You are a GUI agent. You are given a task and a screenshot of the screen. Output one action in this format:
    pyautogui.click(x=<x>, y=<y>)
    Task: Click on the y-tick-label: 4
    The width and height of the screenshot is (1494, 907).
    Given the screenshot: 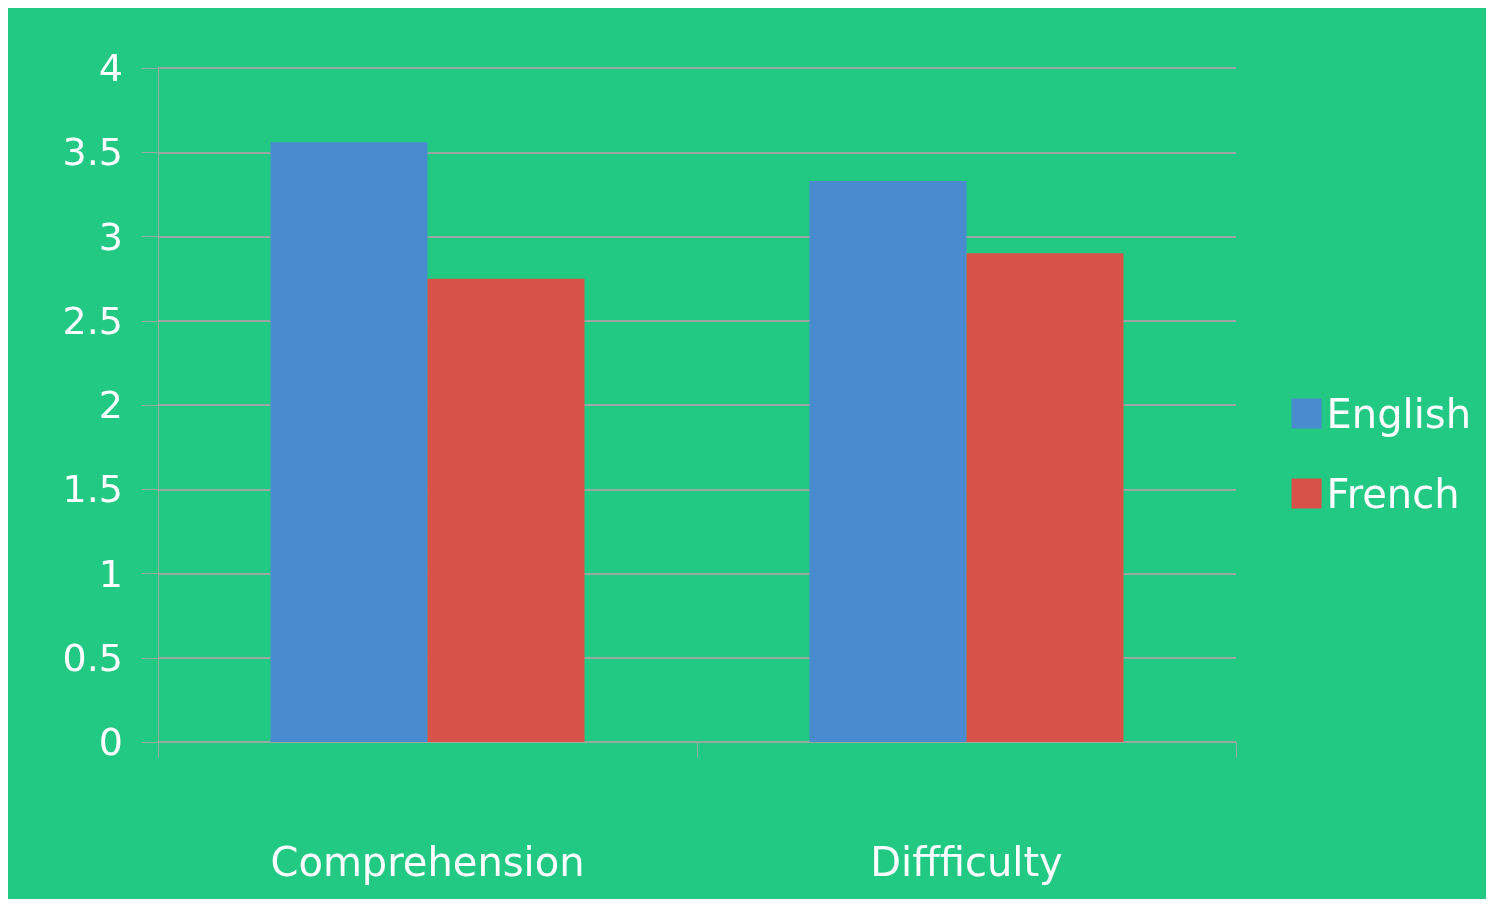 What is the action you would take?
    pyautogui.click(x=110, y=68)
    